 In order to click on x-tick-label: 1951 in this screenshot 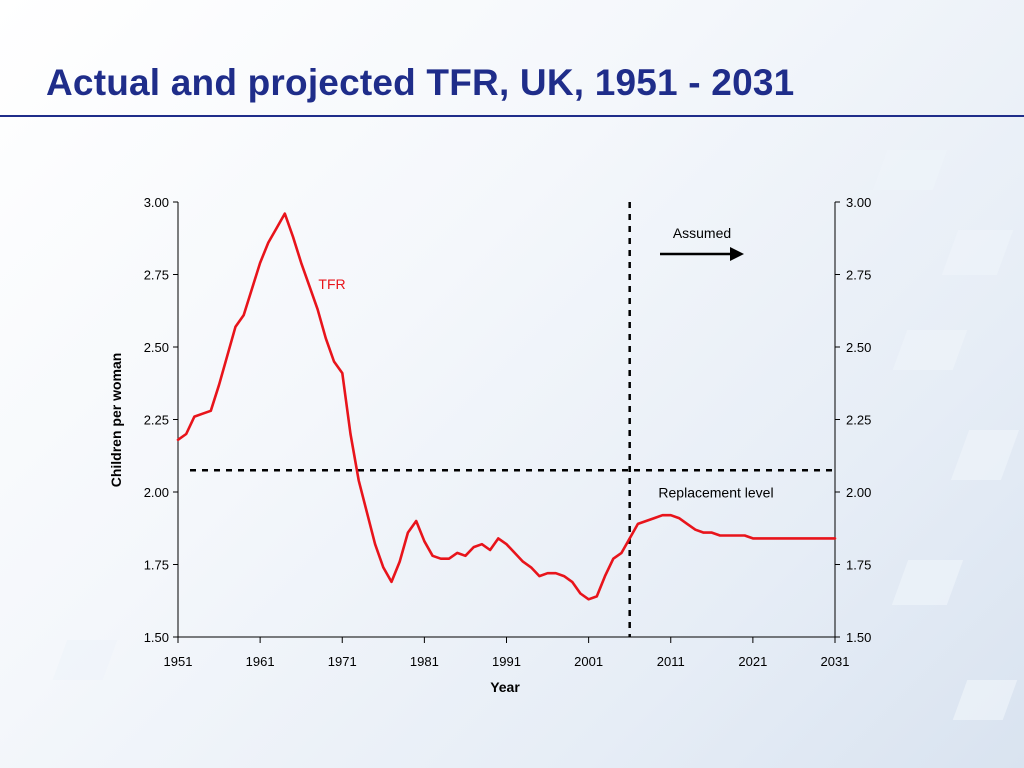, I will do `click(178, 661)`.